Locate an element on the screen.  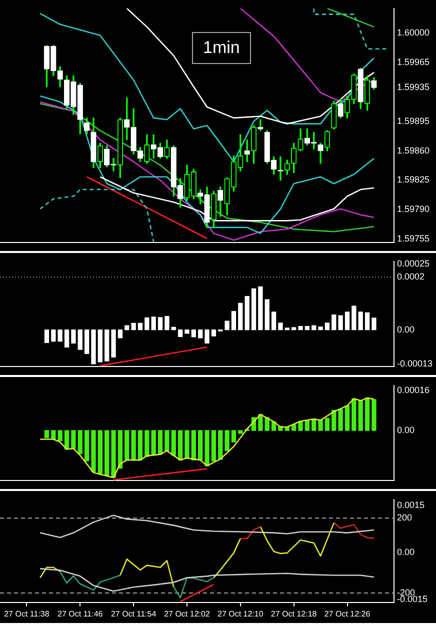
y-tick-label: 1.59790 is located at coordinates (413, 209).